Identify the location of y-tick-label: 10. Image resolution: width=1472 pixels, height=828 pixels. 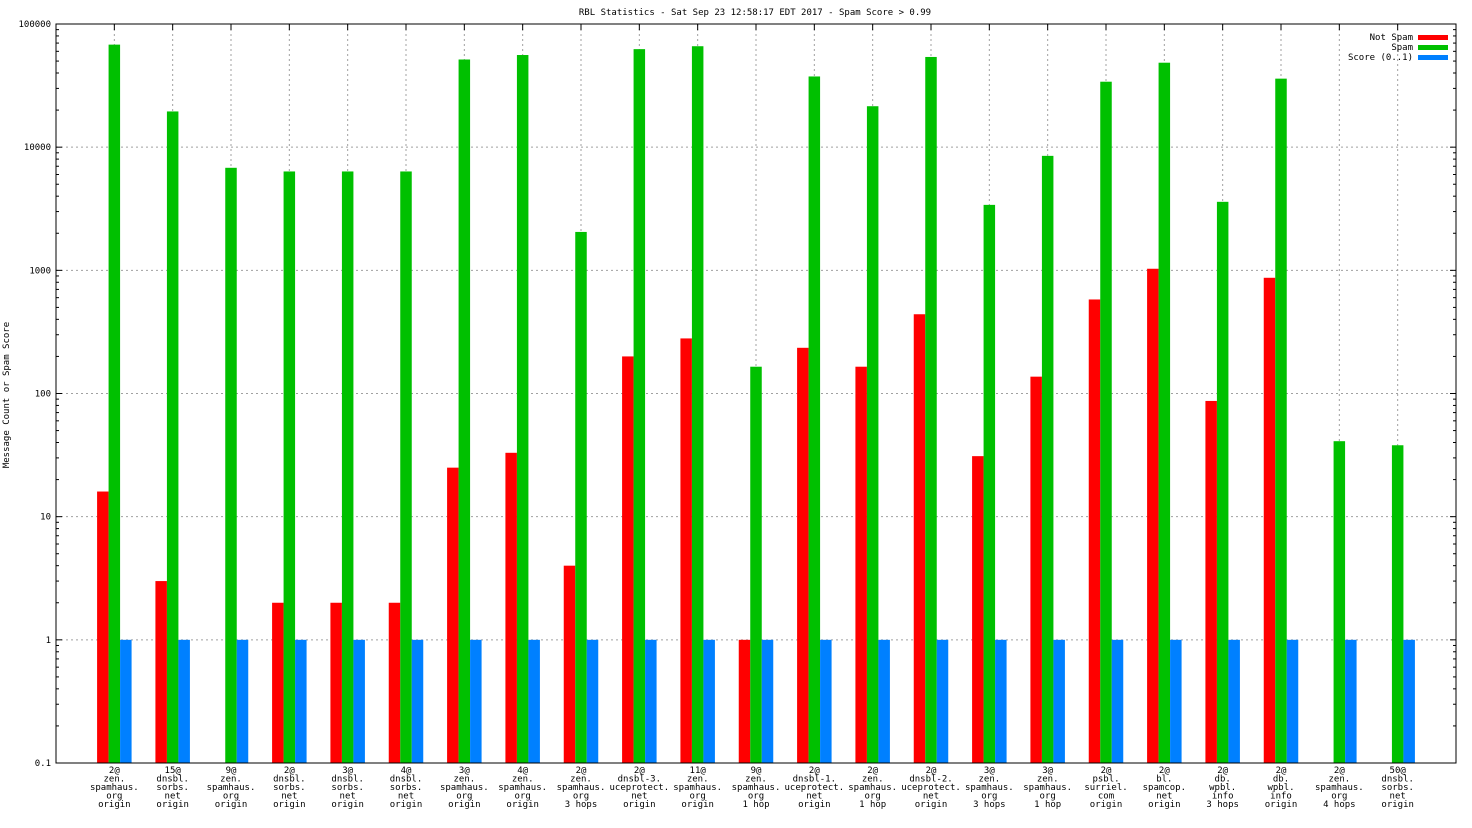
(45, 518).